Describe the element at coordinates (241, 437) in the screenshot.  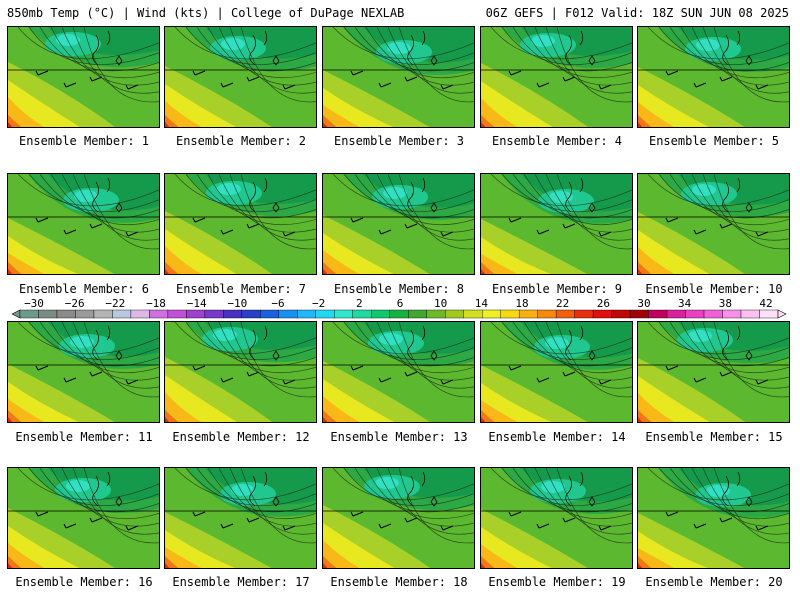
I see `ensemble-member-caption: Ensemble Member: 12` at that location.